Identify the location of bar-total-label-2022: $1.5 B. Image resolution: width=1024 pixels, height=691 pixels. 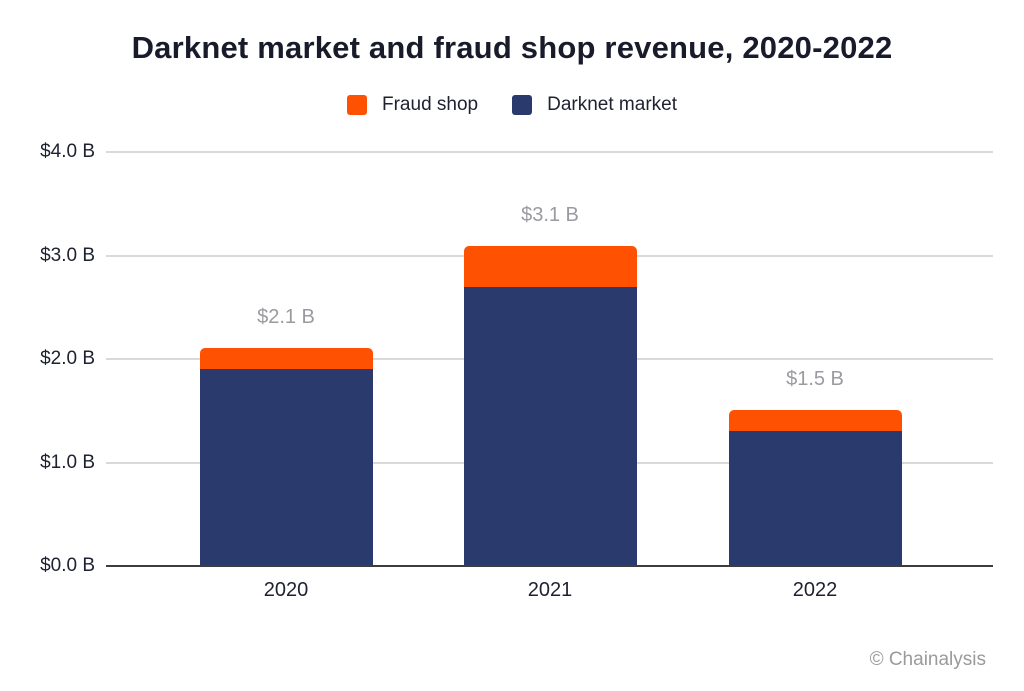
(815, 379).